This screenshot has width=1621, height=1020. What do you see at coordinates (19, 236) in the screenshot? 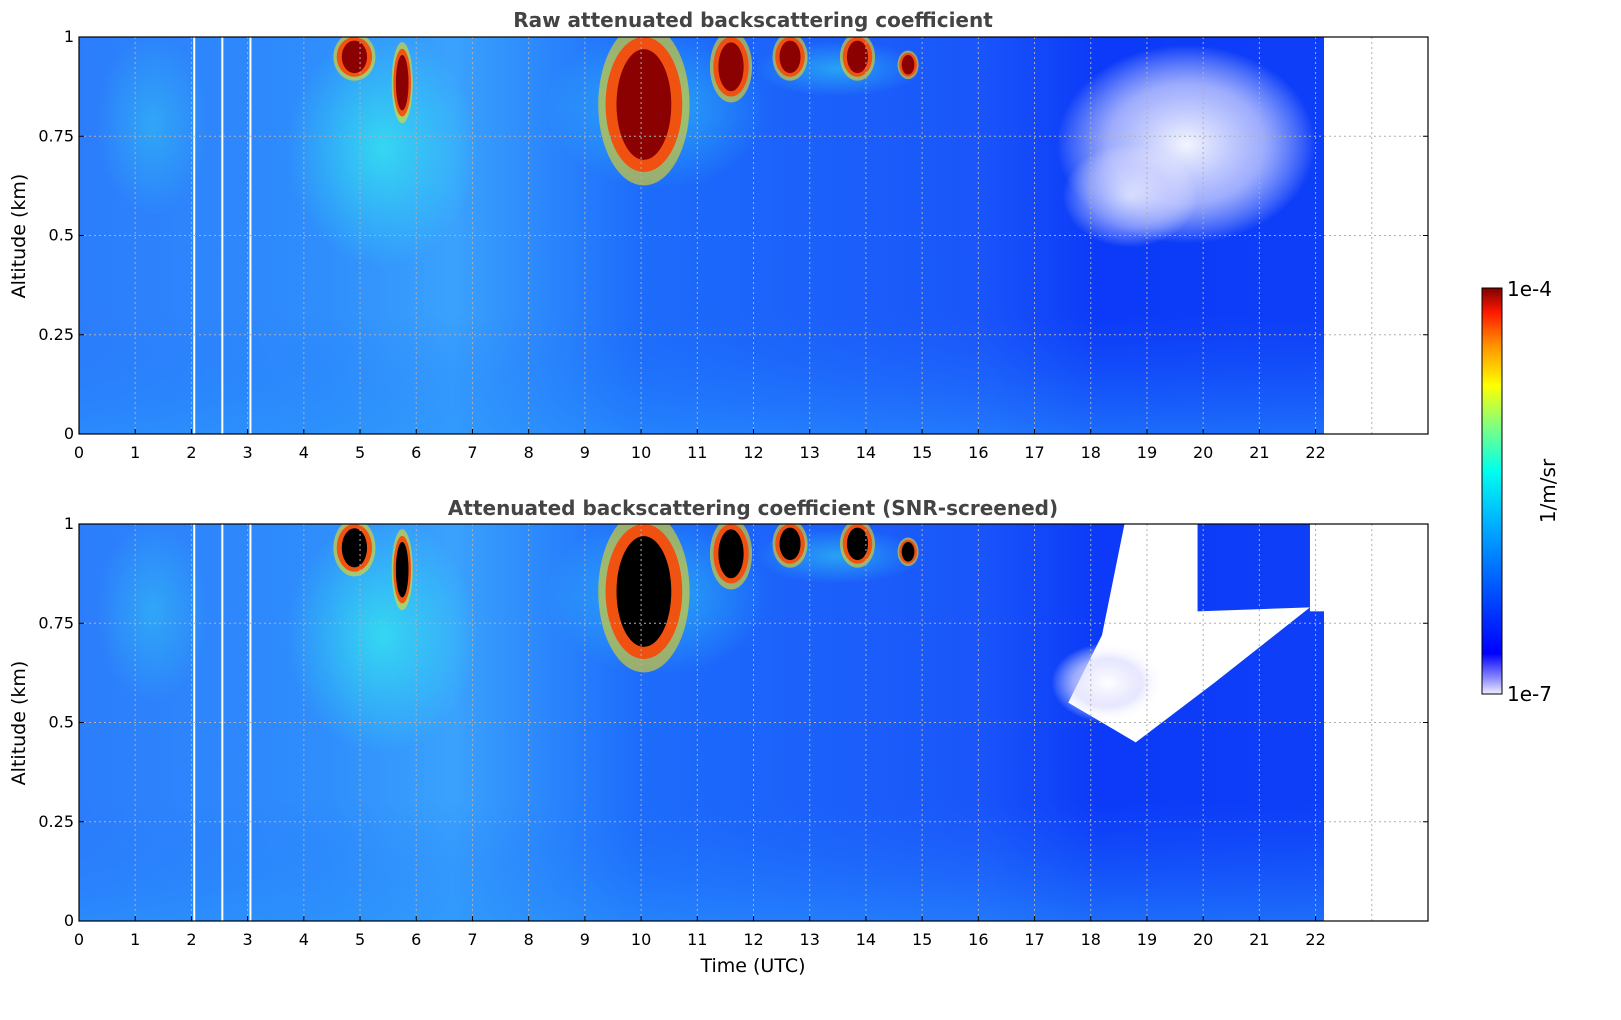
I see `raw-y-axis-label: Altitude (km)` at bounding box center [19, 236].